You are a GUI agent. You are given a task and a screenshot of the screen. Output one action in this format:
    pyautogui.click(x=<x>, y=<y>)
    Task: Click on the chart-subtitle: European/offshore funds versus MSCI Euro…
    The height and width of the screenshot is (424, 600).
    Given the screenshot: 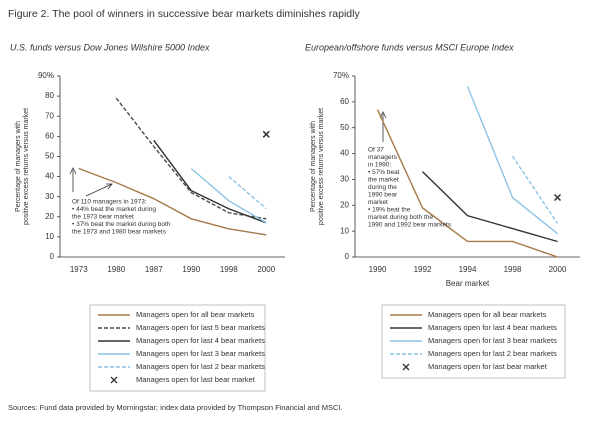 What is the action you would take?
    pyautogui.click(x=409, y=47)
    